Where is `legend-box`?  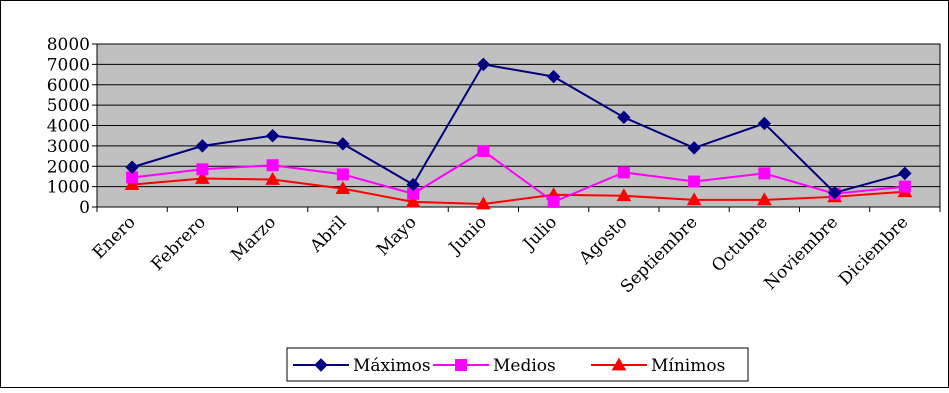
legend-box is located at coordinates (517, 364).